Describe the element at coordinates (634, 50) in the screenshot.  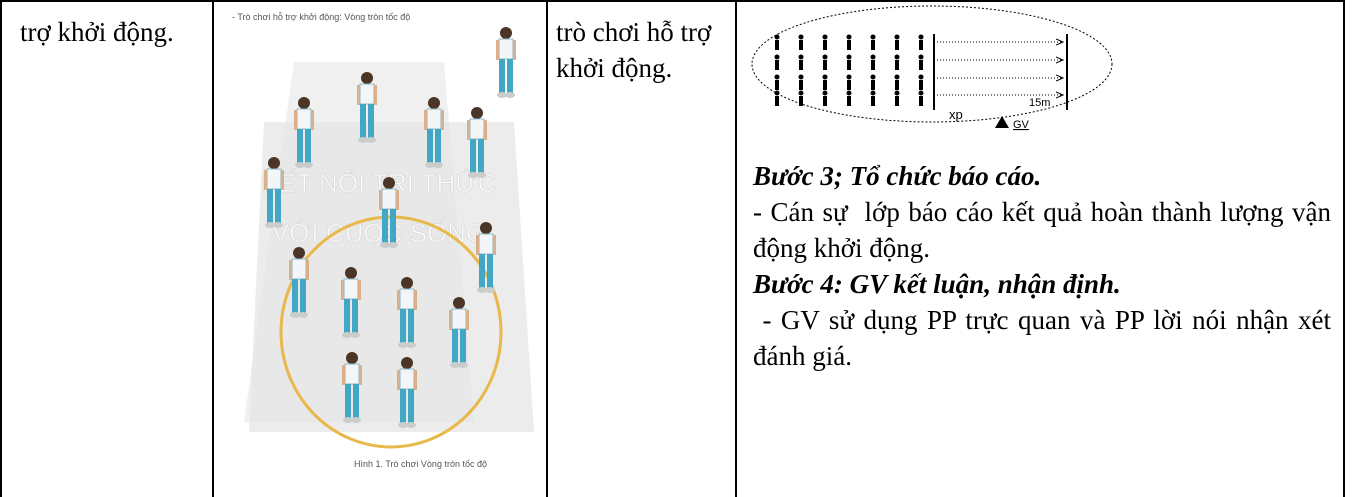
I see `cell-text: trò chơi hỗ trợ khởi động.` at that location.